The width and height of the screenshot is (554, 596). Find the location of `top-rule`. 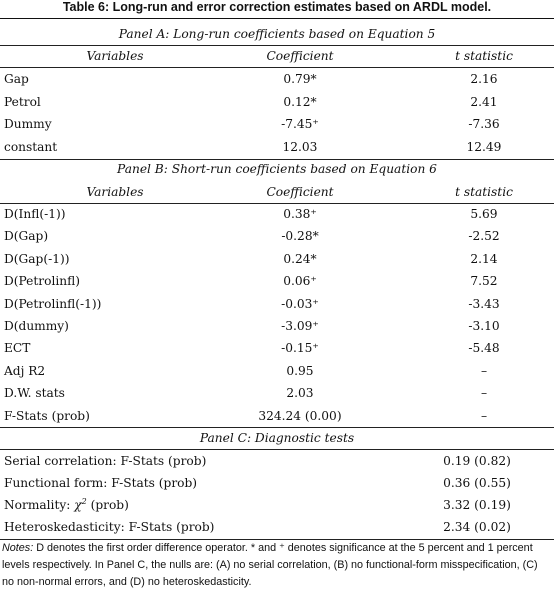

top-rule is located at coordinates (277, 18).